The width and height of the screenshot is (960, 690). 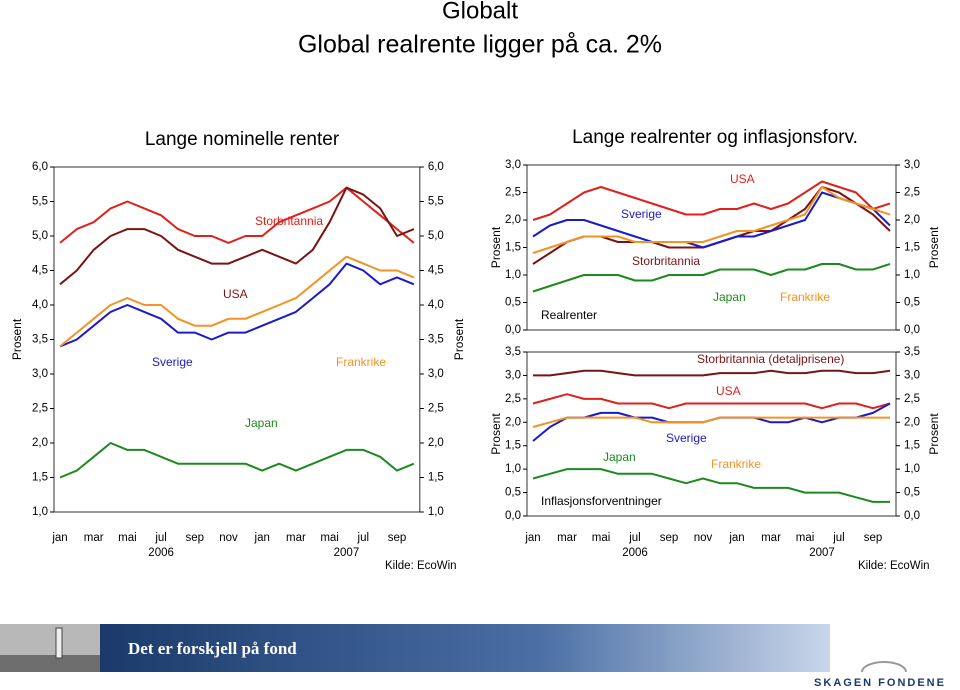 I want to click on year-label: 2006, so click(x=161, y=553).